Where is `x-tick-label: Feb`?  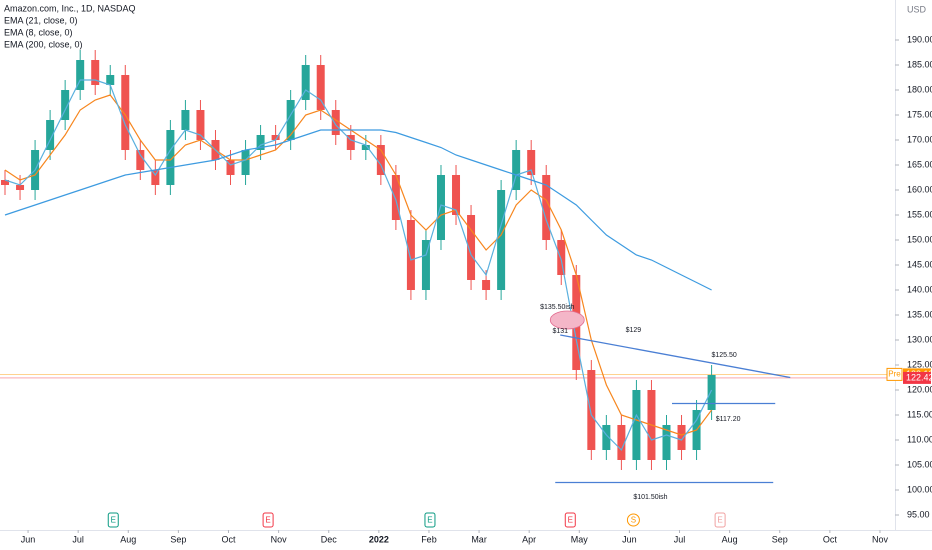 x-tick-label: Feb is located at coordinates (429, 539).